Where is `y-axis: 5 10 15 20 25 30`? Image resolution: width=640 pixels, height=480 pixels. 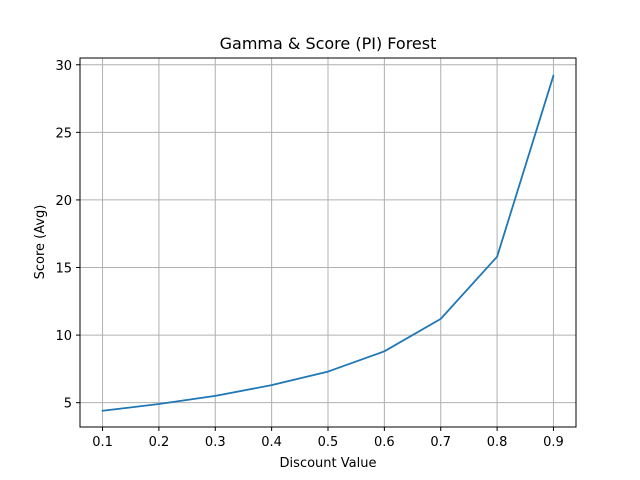 y-axis: 5 10 15 20 25 30 is located at coordinates (67, 235).